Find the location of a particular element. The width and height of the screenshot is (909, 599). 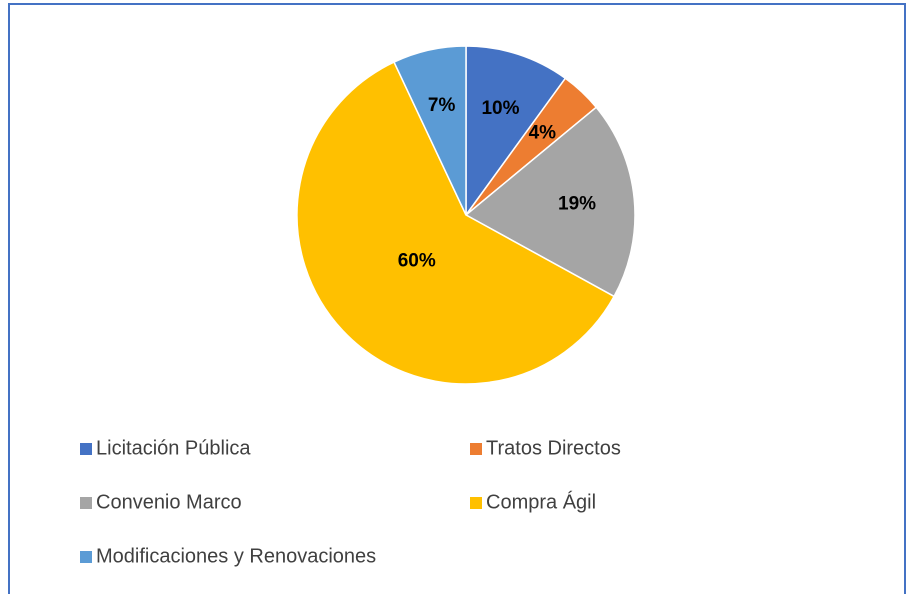

data-label: 7% is located at coordinates (442, 105).